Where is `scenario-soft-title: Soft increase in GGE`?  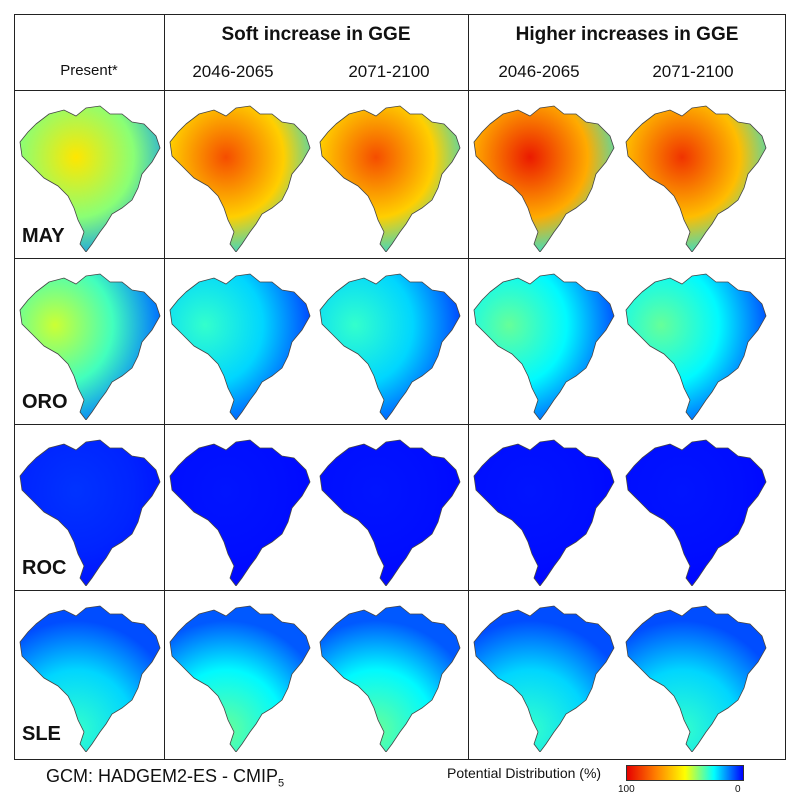
scenario-soft-title: Soft increase in GGE is located at coordinates (316, 34).